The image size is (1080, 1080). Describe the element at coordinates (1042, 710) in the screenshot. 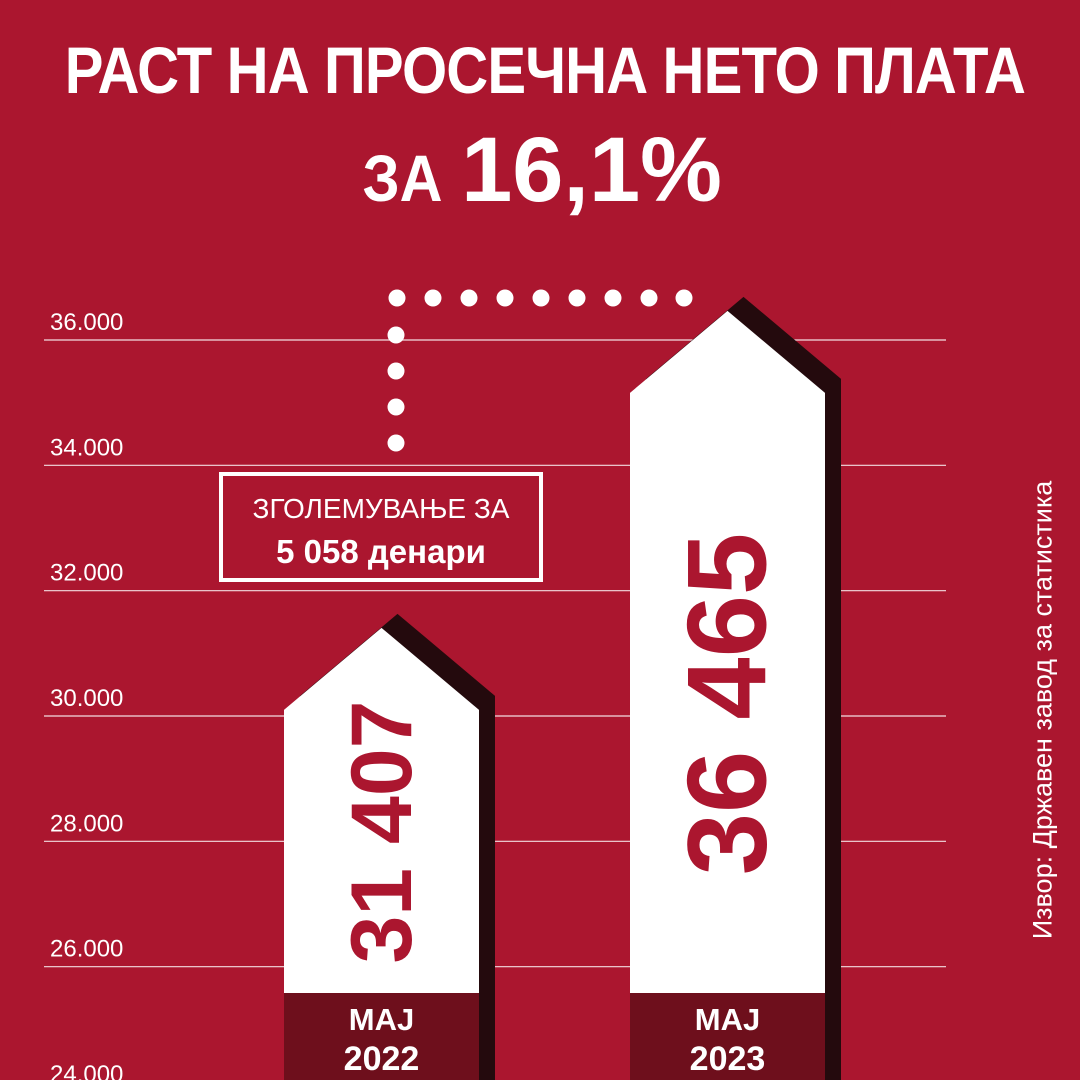

I see `source-credit: Извор: Државен завод за статистика` at that location.